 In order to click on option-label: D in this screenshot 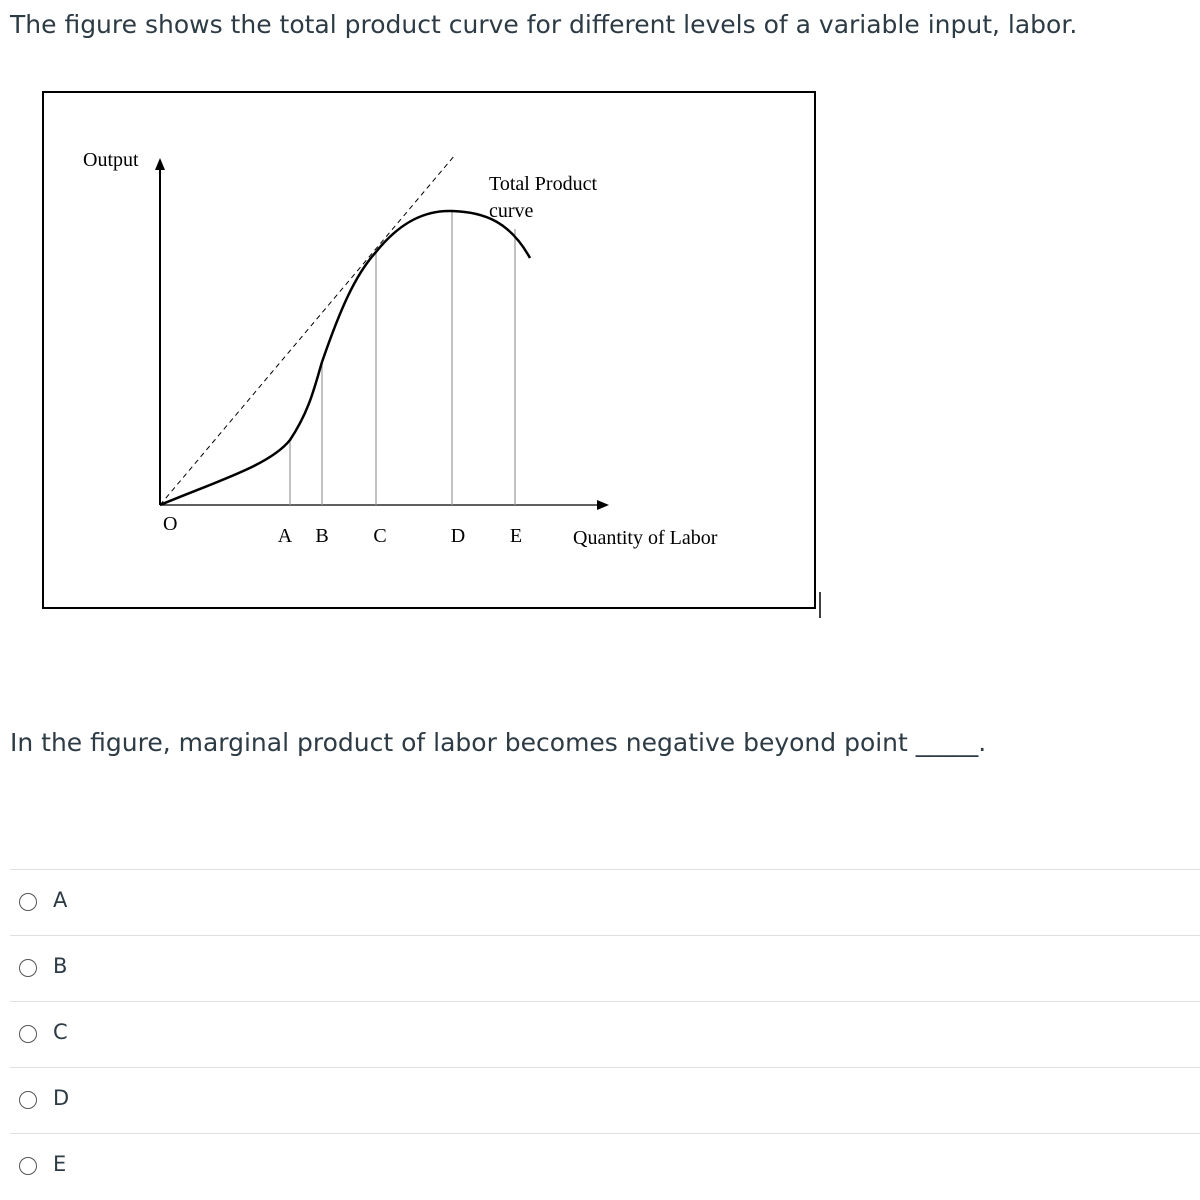, I will do `click(61, 1098)`.